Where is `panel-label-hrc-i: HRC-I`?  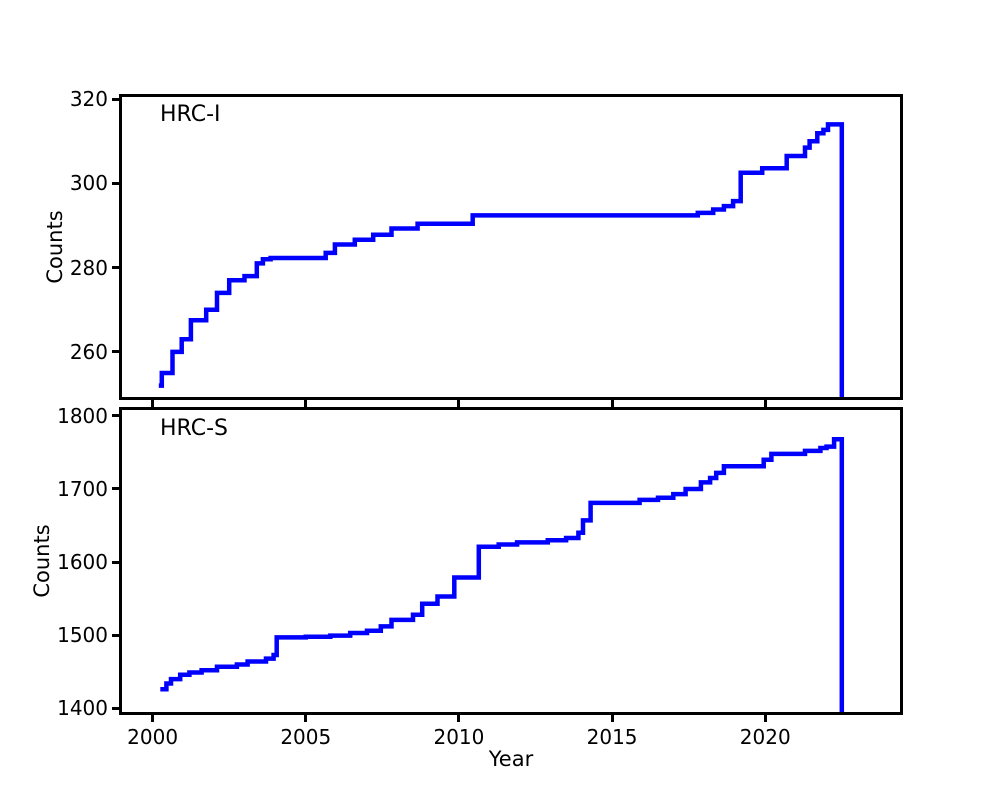
panel-label-hrc-i: HRC-I is located at coordinates (190, 114).